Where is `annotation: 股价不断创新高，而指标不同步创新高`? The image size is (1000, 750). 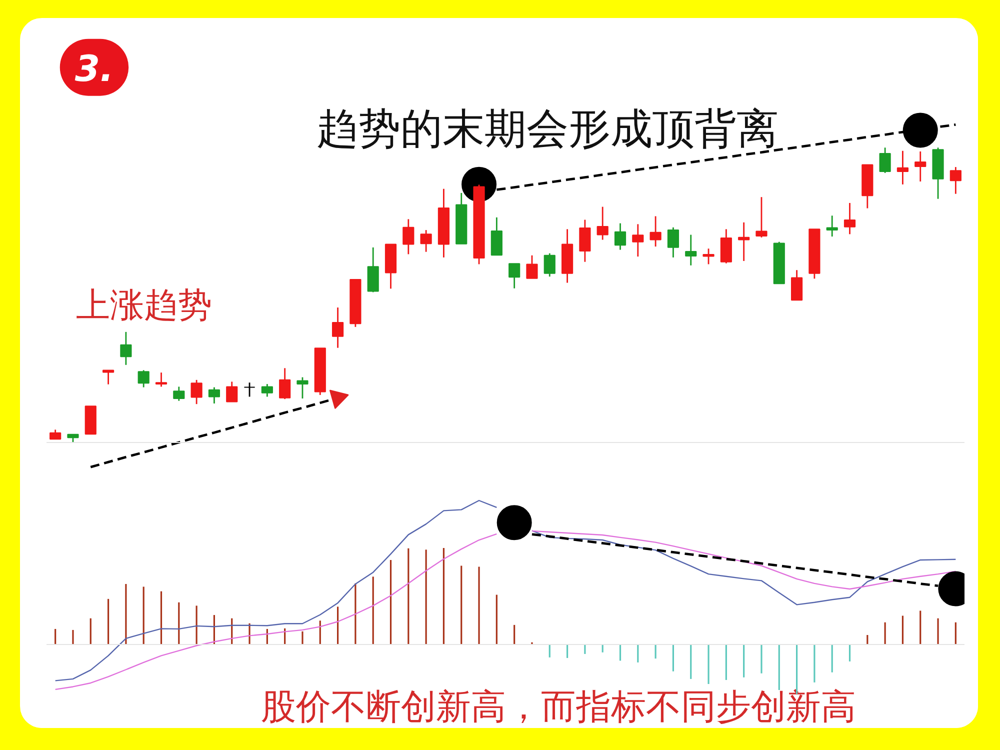
annotation: 股价不断创新高，而指标不同步创新高 is located at coordinates (558, 708).